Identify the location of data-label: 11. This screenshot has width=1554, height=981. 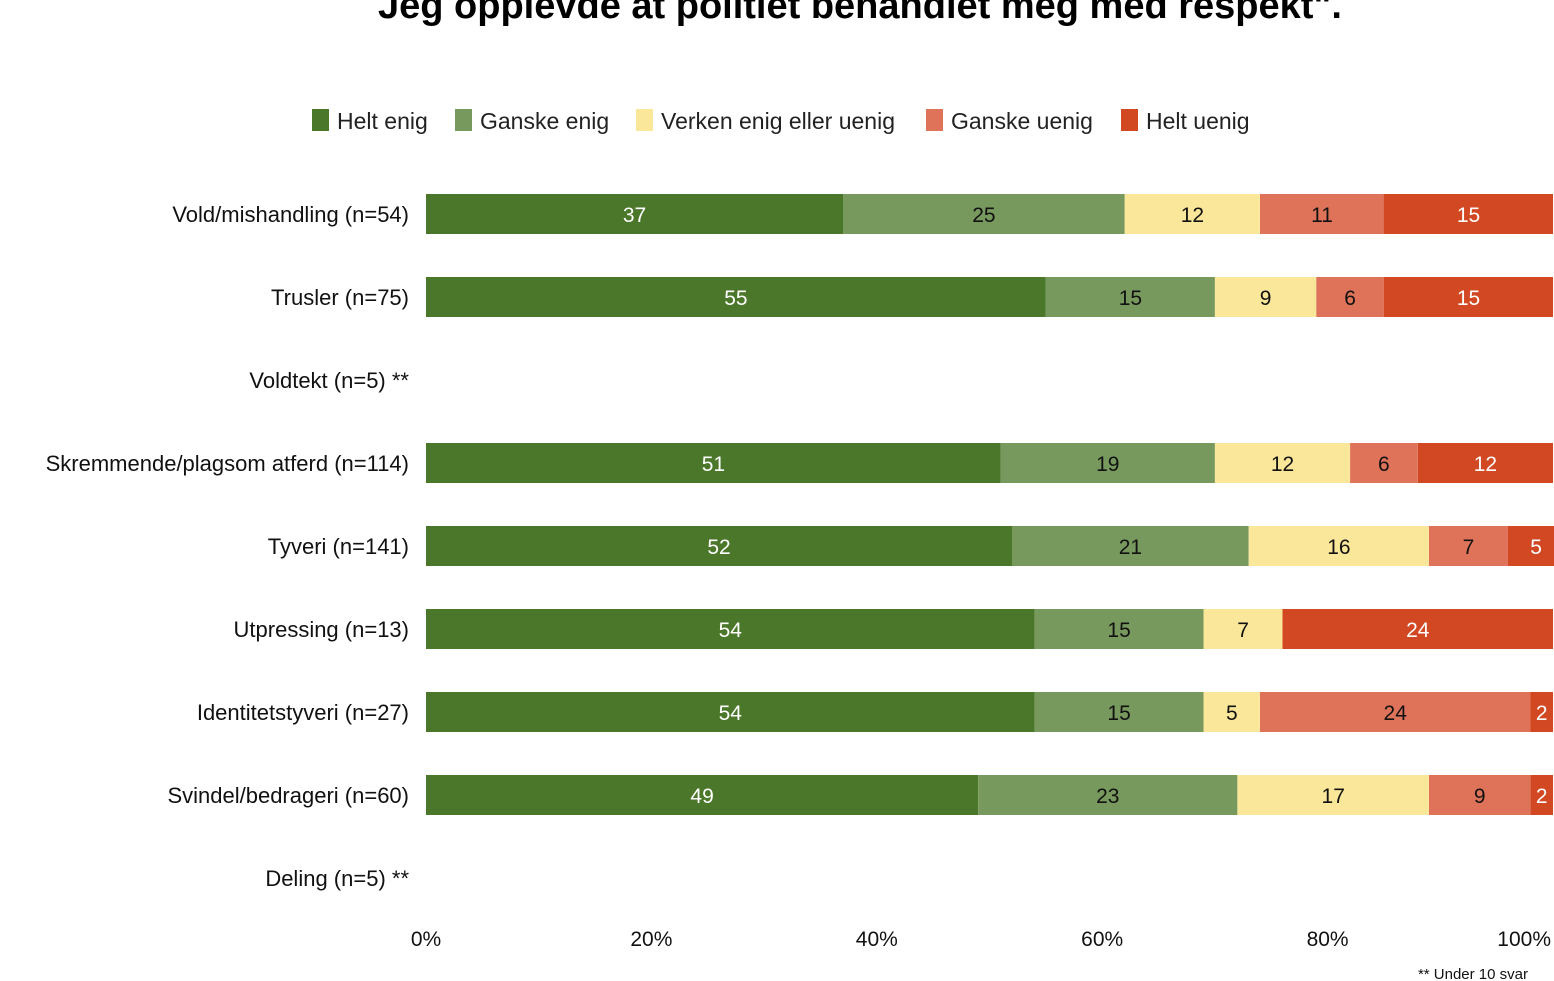
(1322, 215).